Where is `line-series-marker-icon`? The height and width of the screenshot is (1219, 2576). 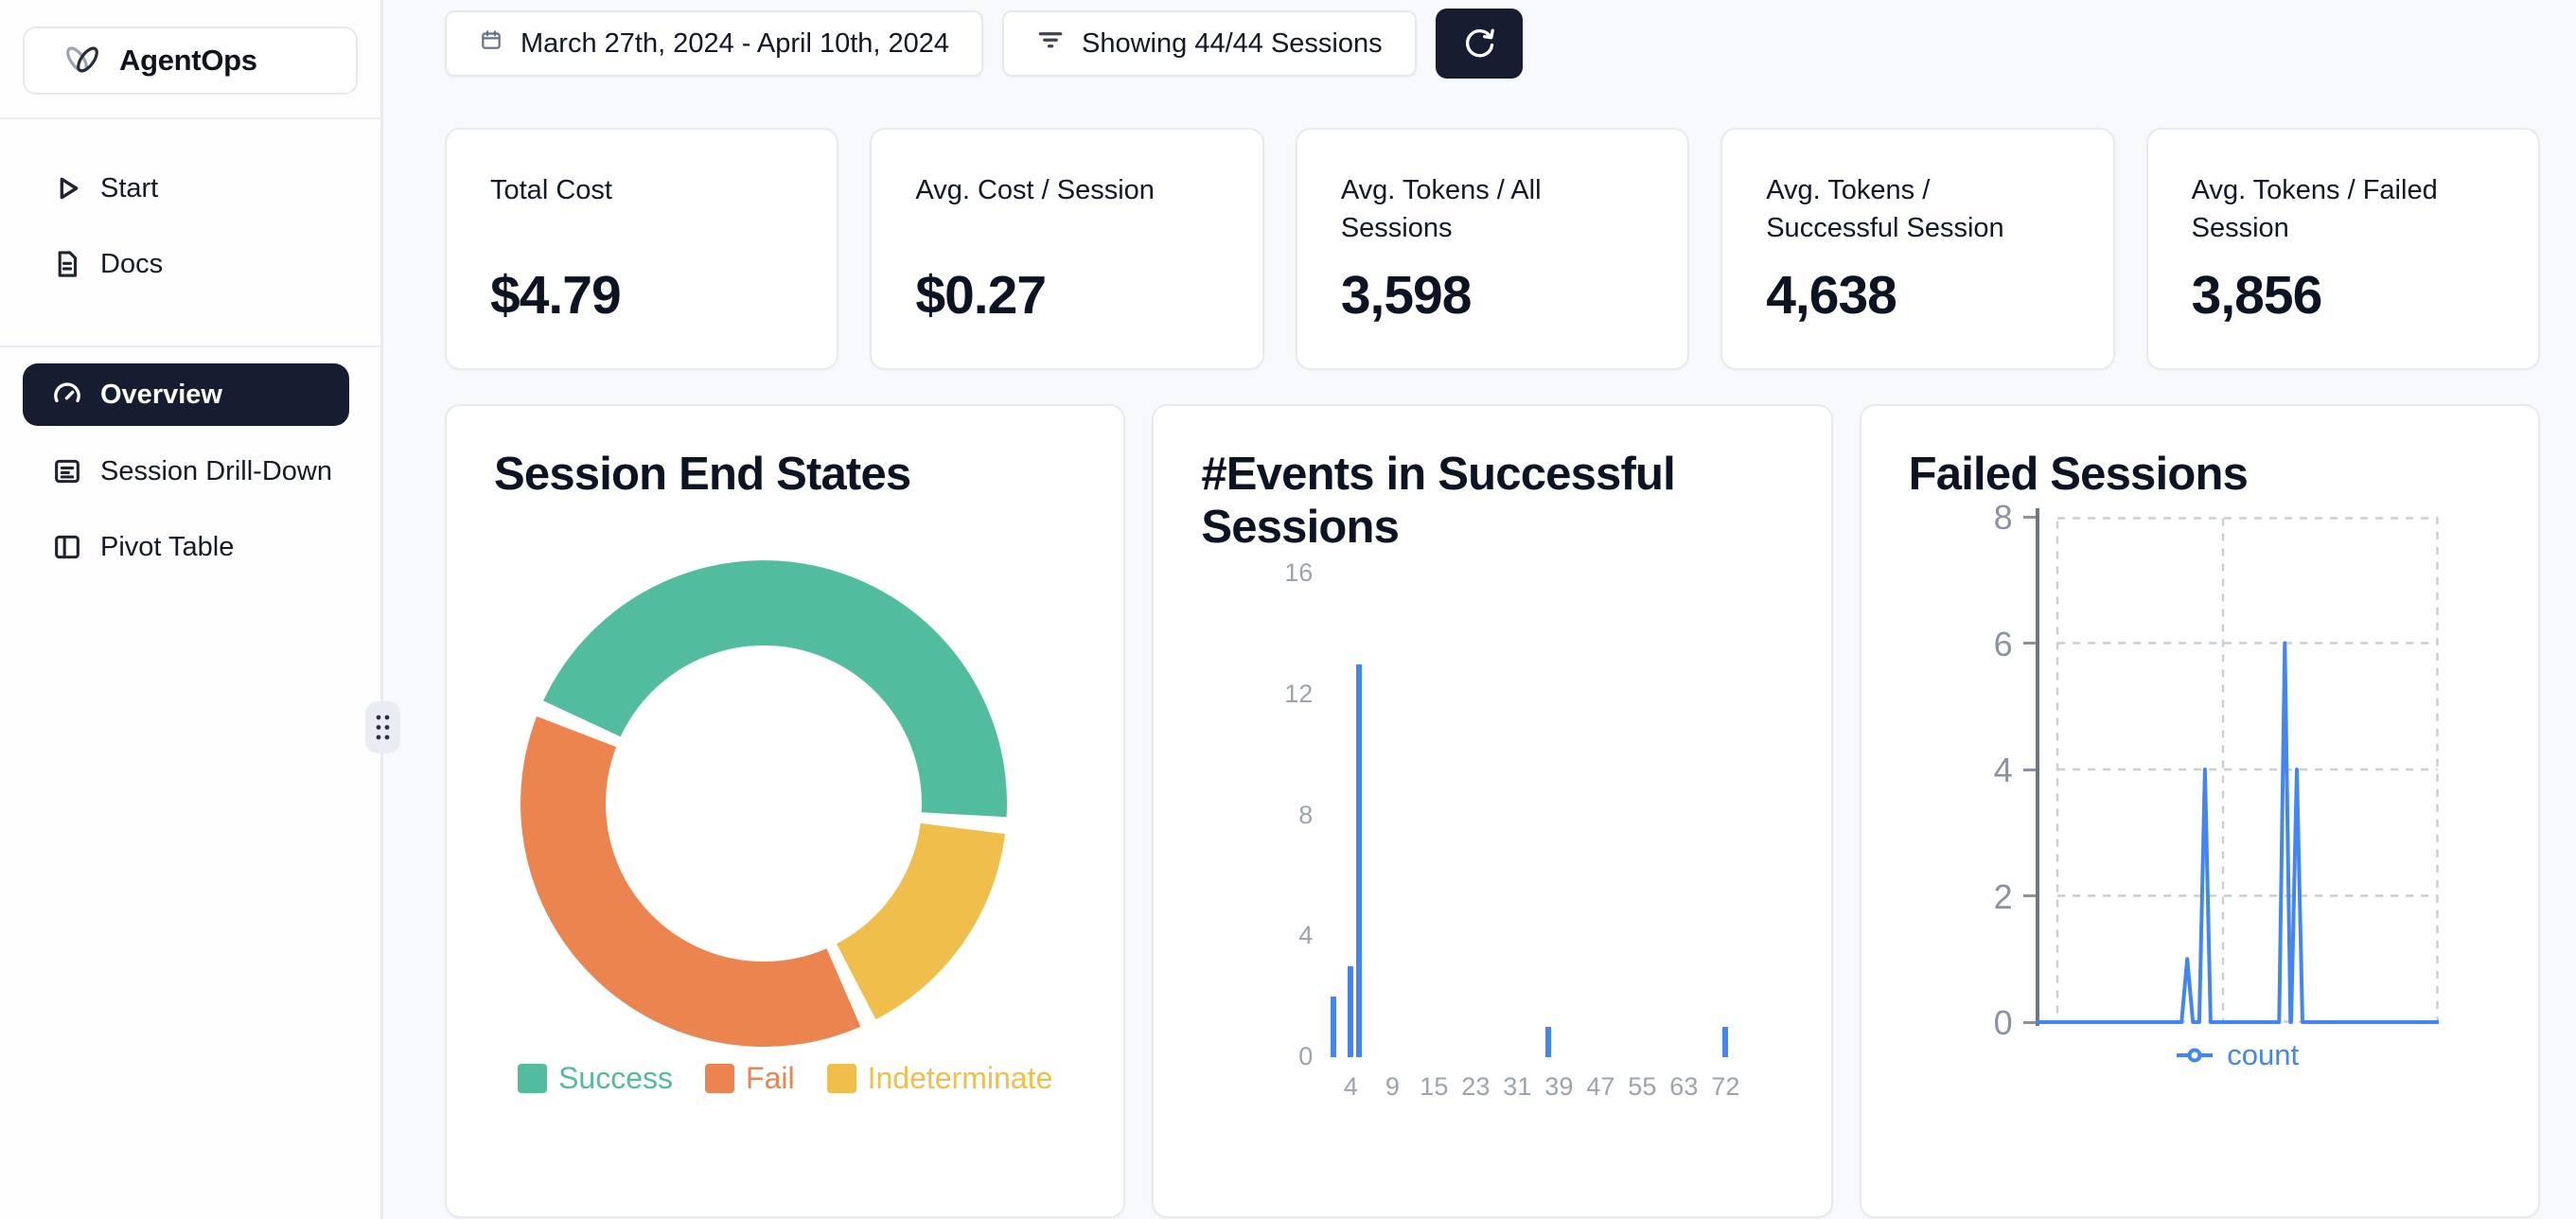 line-series-marker-icon is located at coordinates (2194, 1055).